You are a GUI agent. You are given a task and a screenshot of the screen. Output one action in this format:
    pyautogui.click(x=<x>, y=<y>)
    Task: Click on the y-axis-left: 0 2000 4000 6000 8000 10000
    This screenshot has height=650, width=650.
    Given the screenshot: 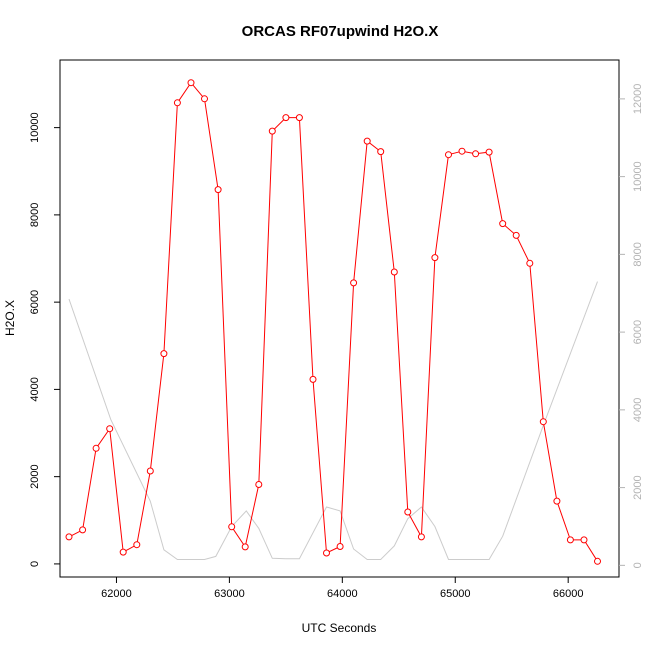 What is the action you would take?
    pyautogui.click(x=44, y=339)
    